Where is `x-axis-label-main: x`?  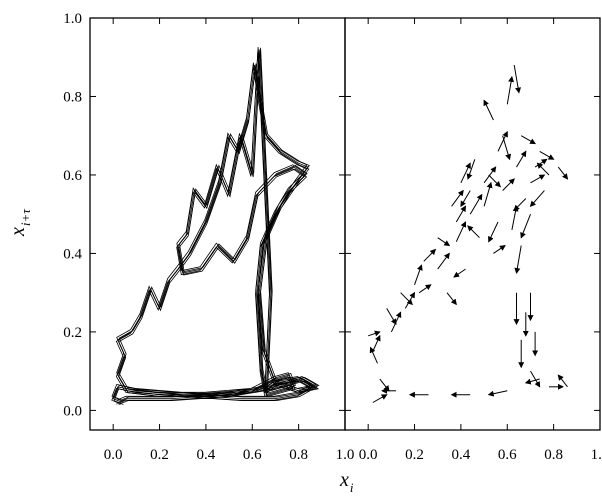 x-axis-label-main: x is located at coordinates (344, 480).